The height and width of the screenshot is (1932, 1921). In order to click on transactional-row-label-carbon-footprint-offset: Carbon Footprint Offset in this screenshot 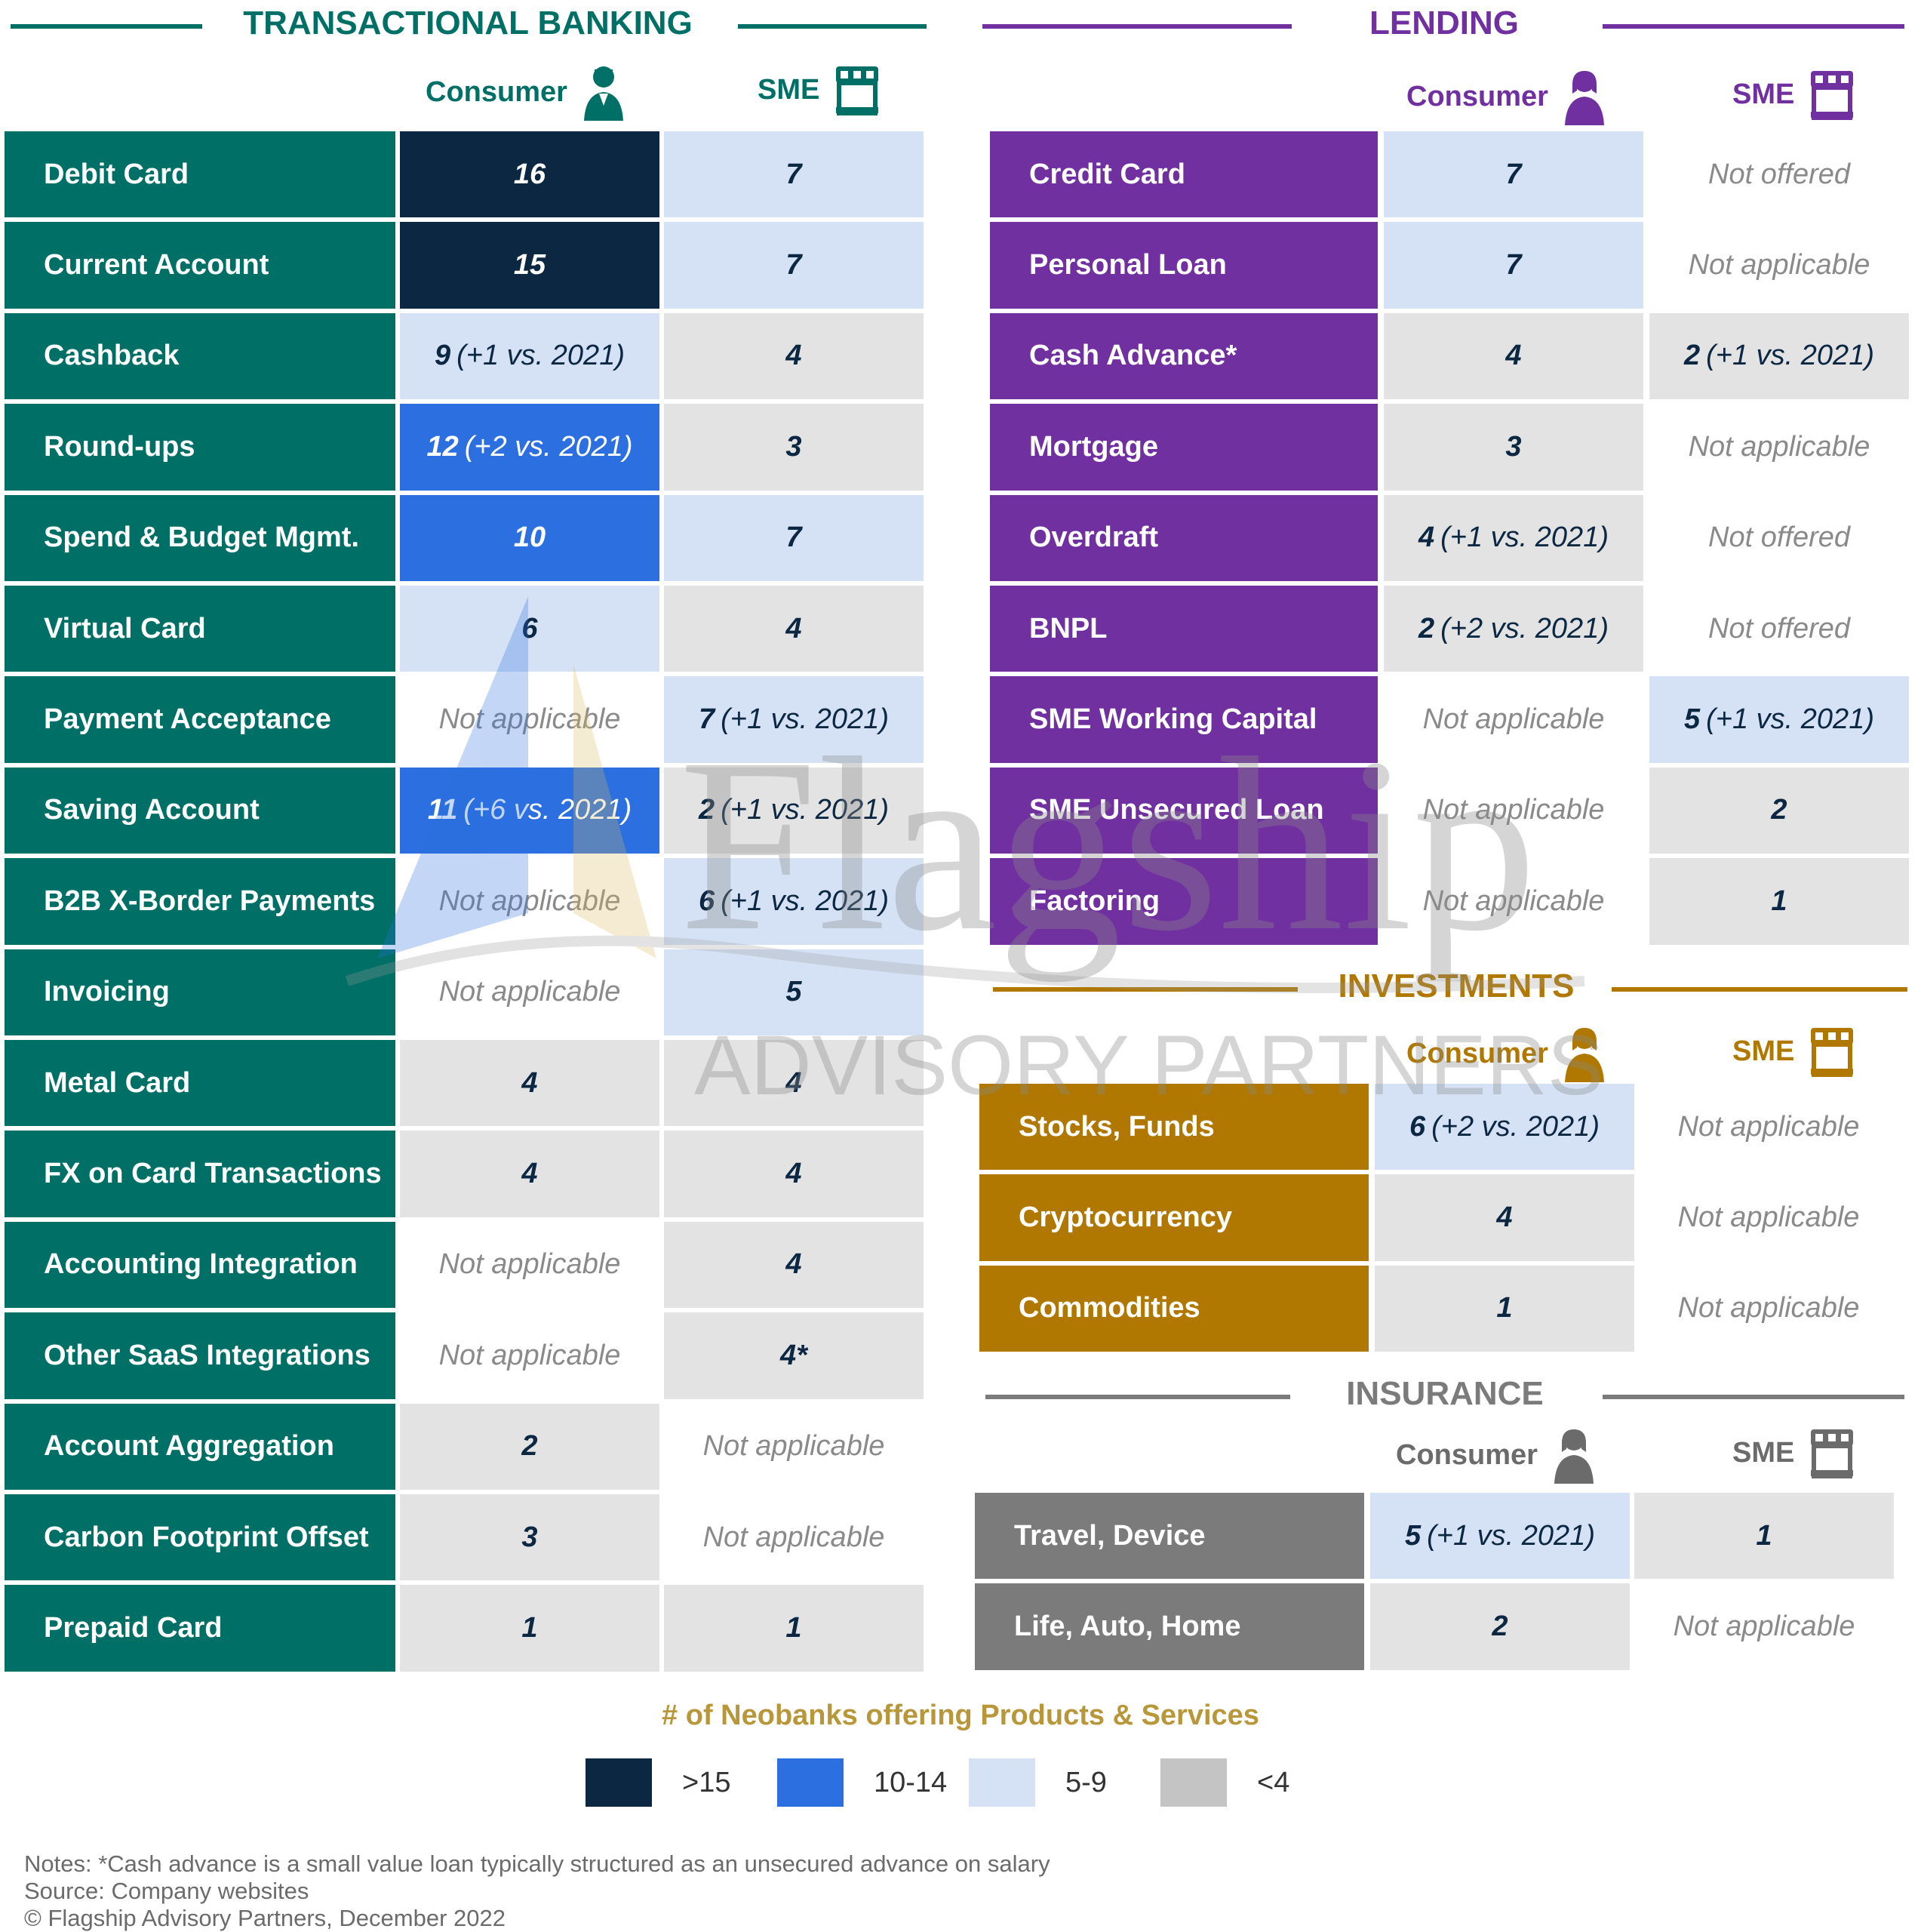, I will do `click(200, 1537)`.